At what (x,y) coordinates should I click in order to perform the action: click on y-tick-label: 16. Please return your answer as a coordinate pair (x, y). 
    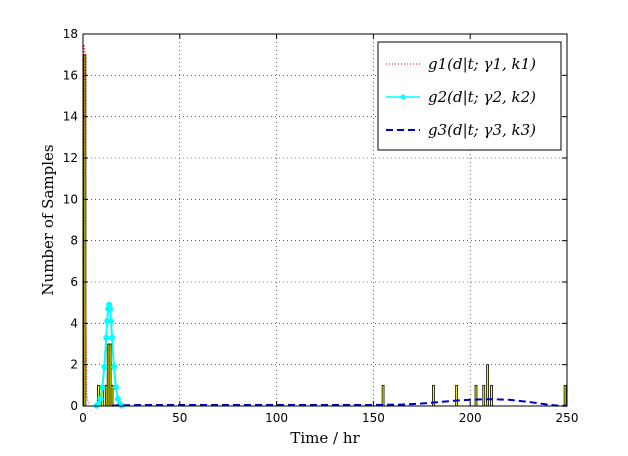
    Looking at the image, I should click on (70, 75).